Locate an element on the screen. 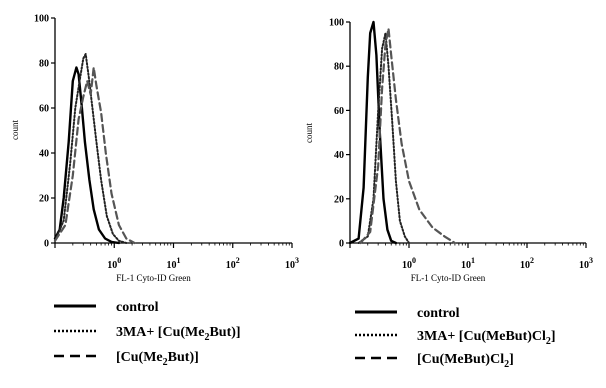 The width and height of the screenshot is (606, 388). legend-label: [Cu(Me2But)] is located at coordinates (157, 359).